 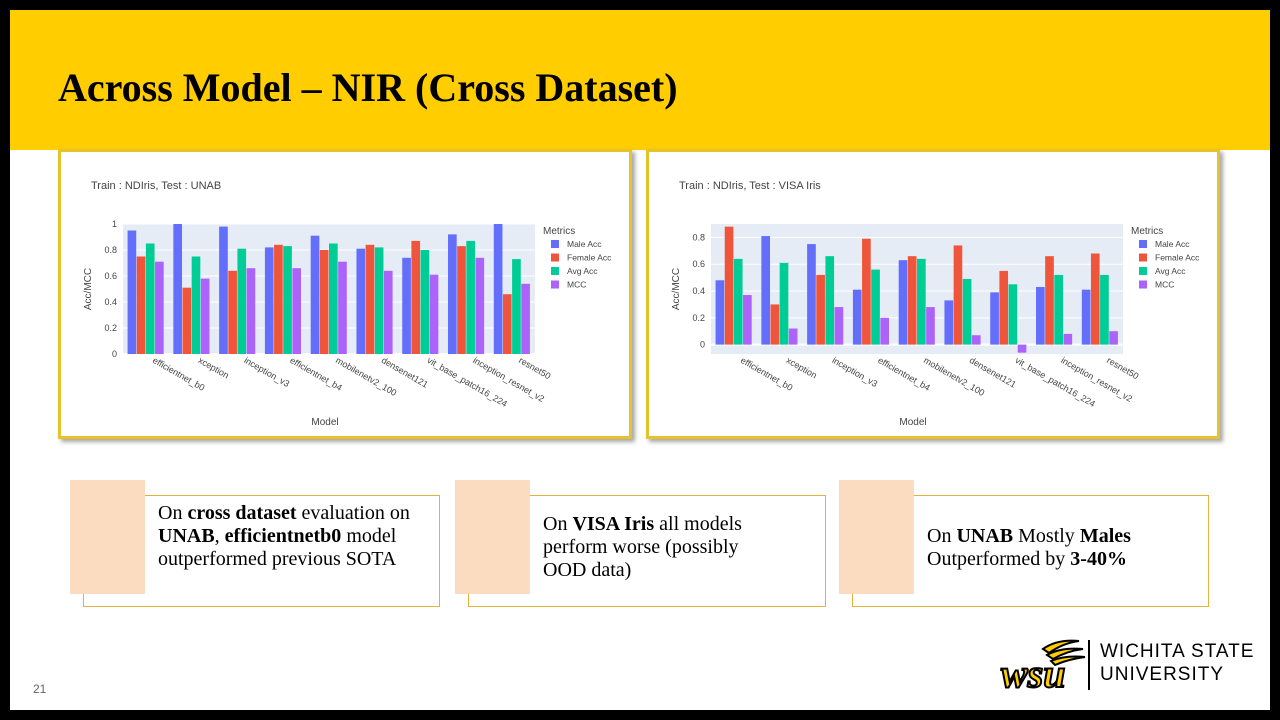 I want to click on y-tick-label: 0.4, so click(x=110, y=302).